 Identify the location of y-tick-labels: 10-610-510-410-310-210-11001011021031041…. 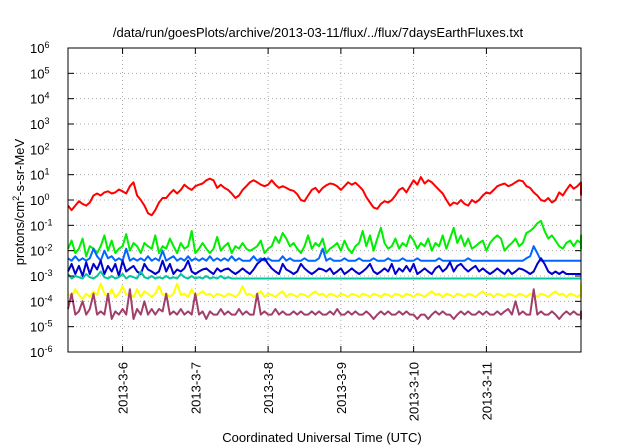
(41, 200).